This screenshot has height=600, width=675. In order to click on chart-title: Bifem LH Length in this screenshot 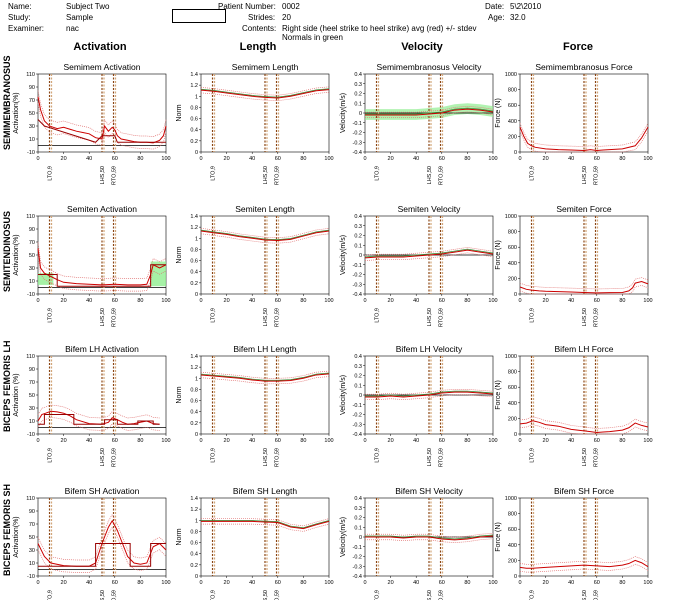, I will do `click(265, 349)`.